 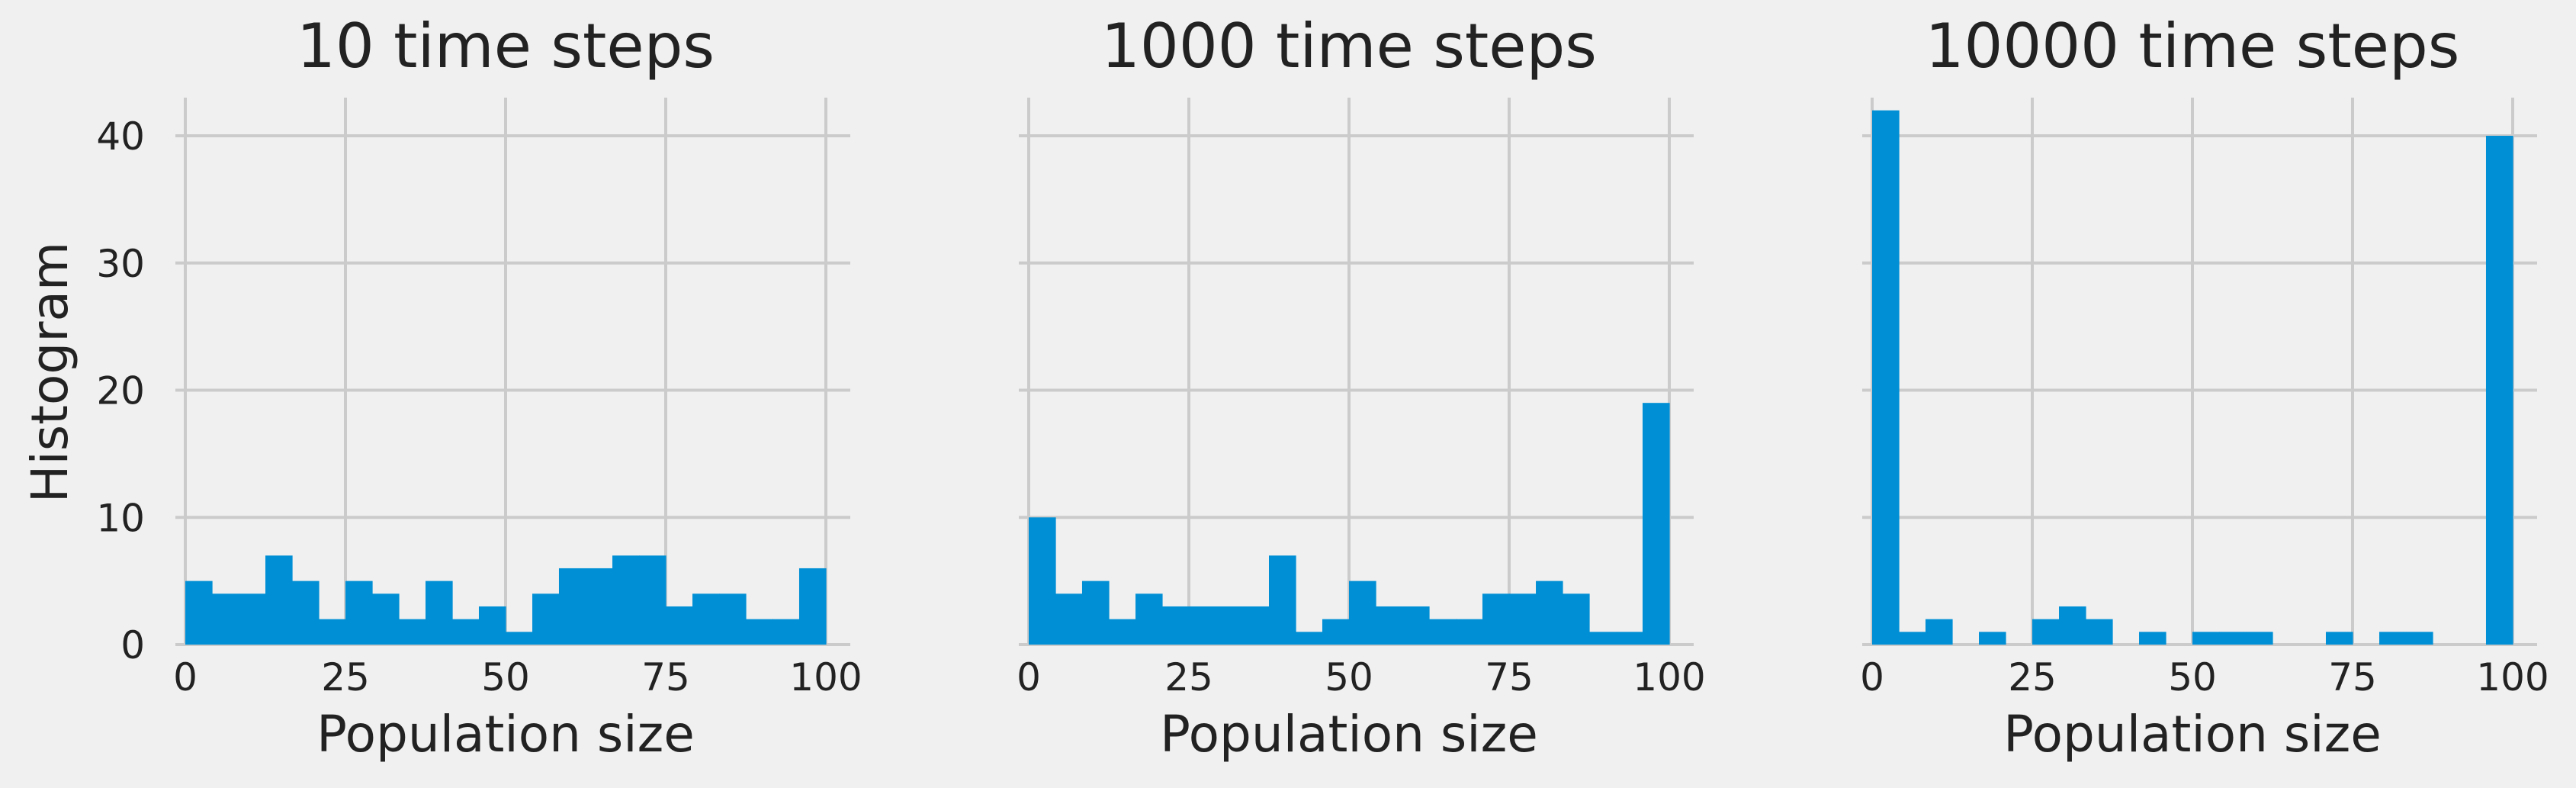 What do you see at coordinates (2193, 46) in the screenshot?
I see `panel-title: 10000 time steps` at bounding box center [2193, 46].